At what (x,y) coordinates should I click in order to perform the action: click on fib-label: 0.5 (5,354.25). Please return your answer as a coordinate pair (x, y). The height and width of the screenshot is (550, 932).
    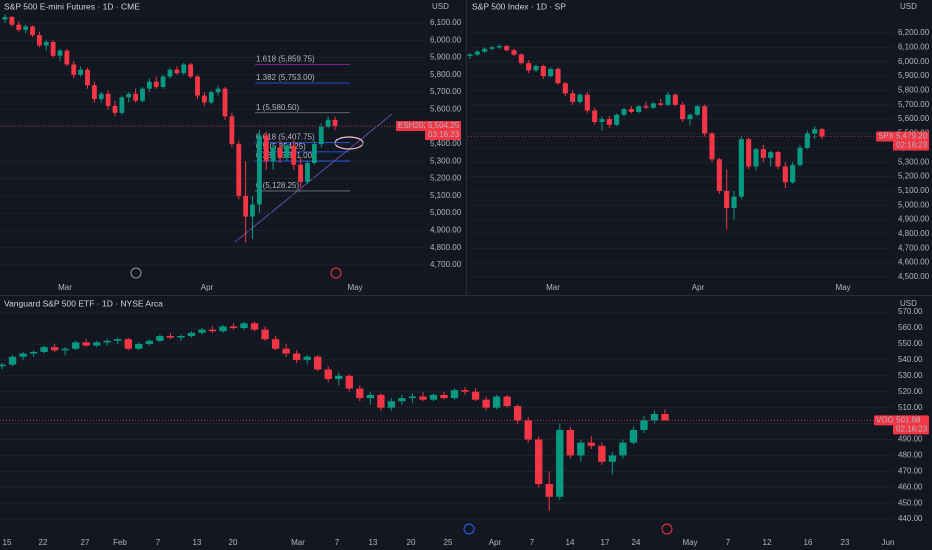
    Looking at the image, I should click on (281, 146).